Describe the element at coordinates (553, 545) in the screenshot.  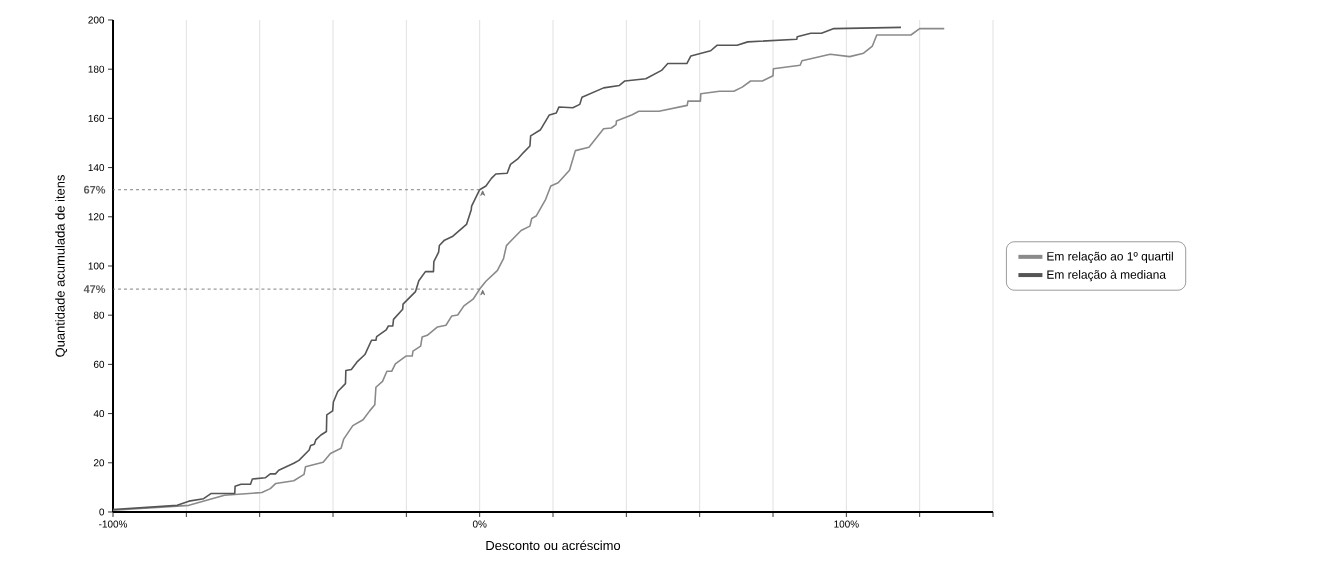
I see `x-axis-title: Desconto ou acréscimo` at that location.